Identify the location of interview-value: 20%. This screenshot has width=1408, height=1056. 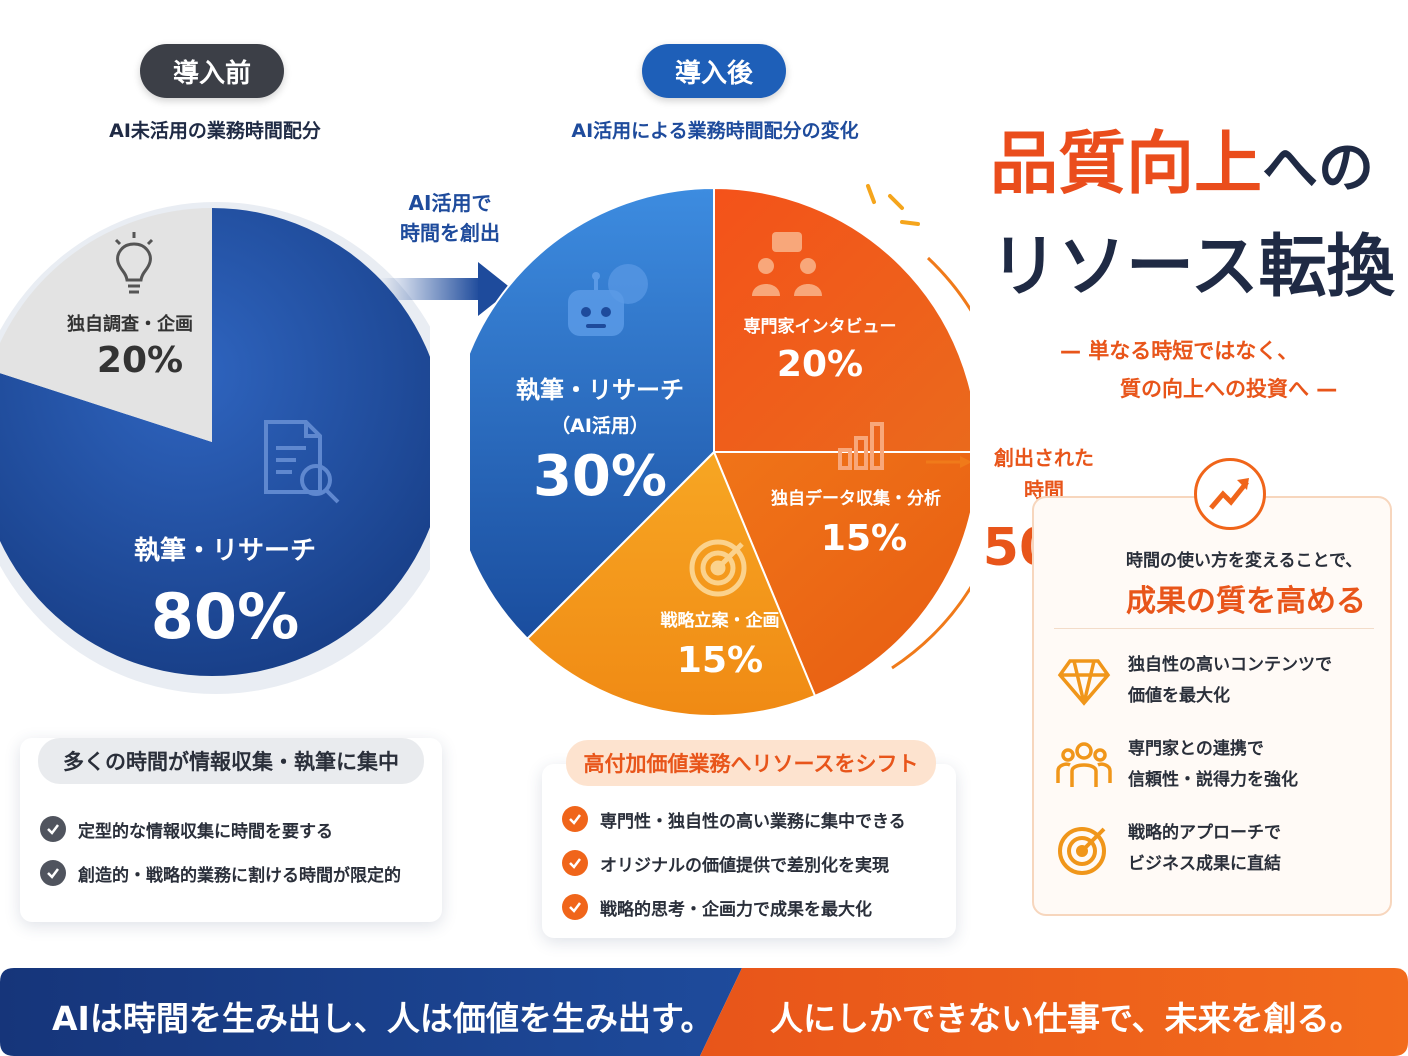
(820, 364).